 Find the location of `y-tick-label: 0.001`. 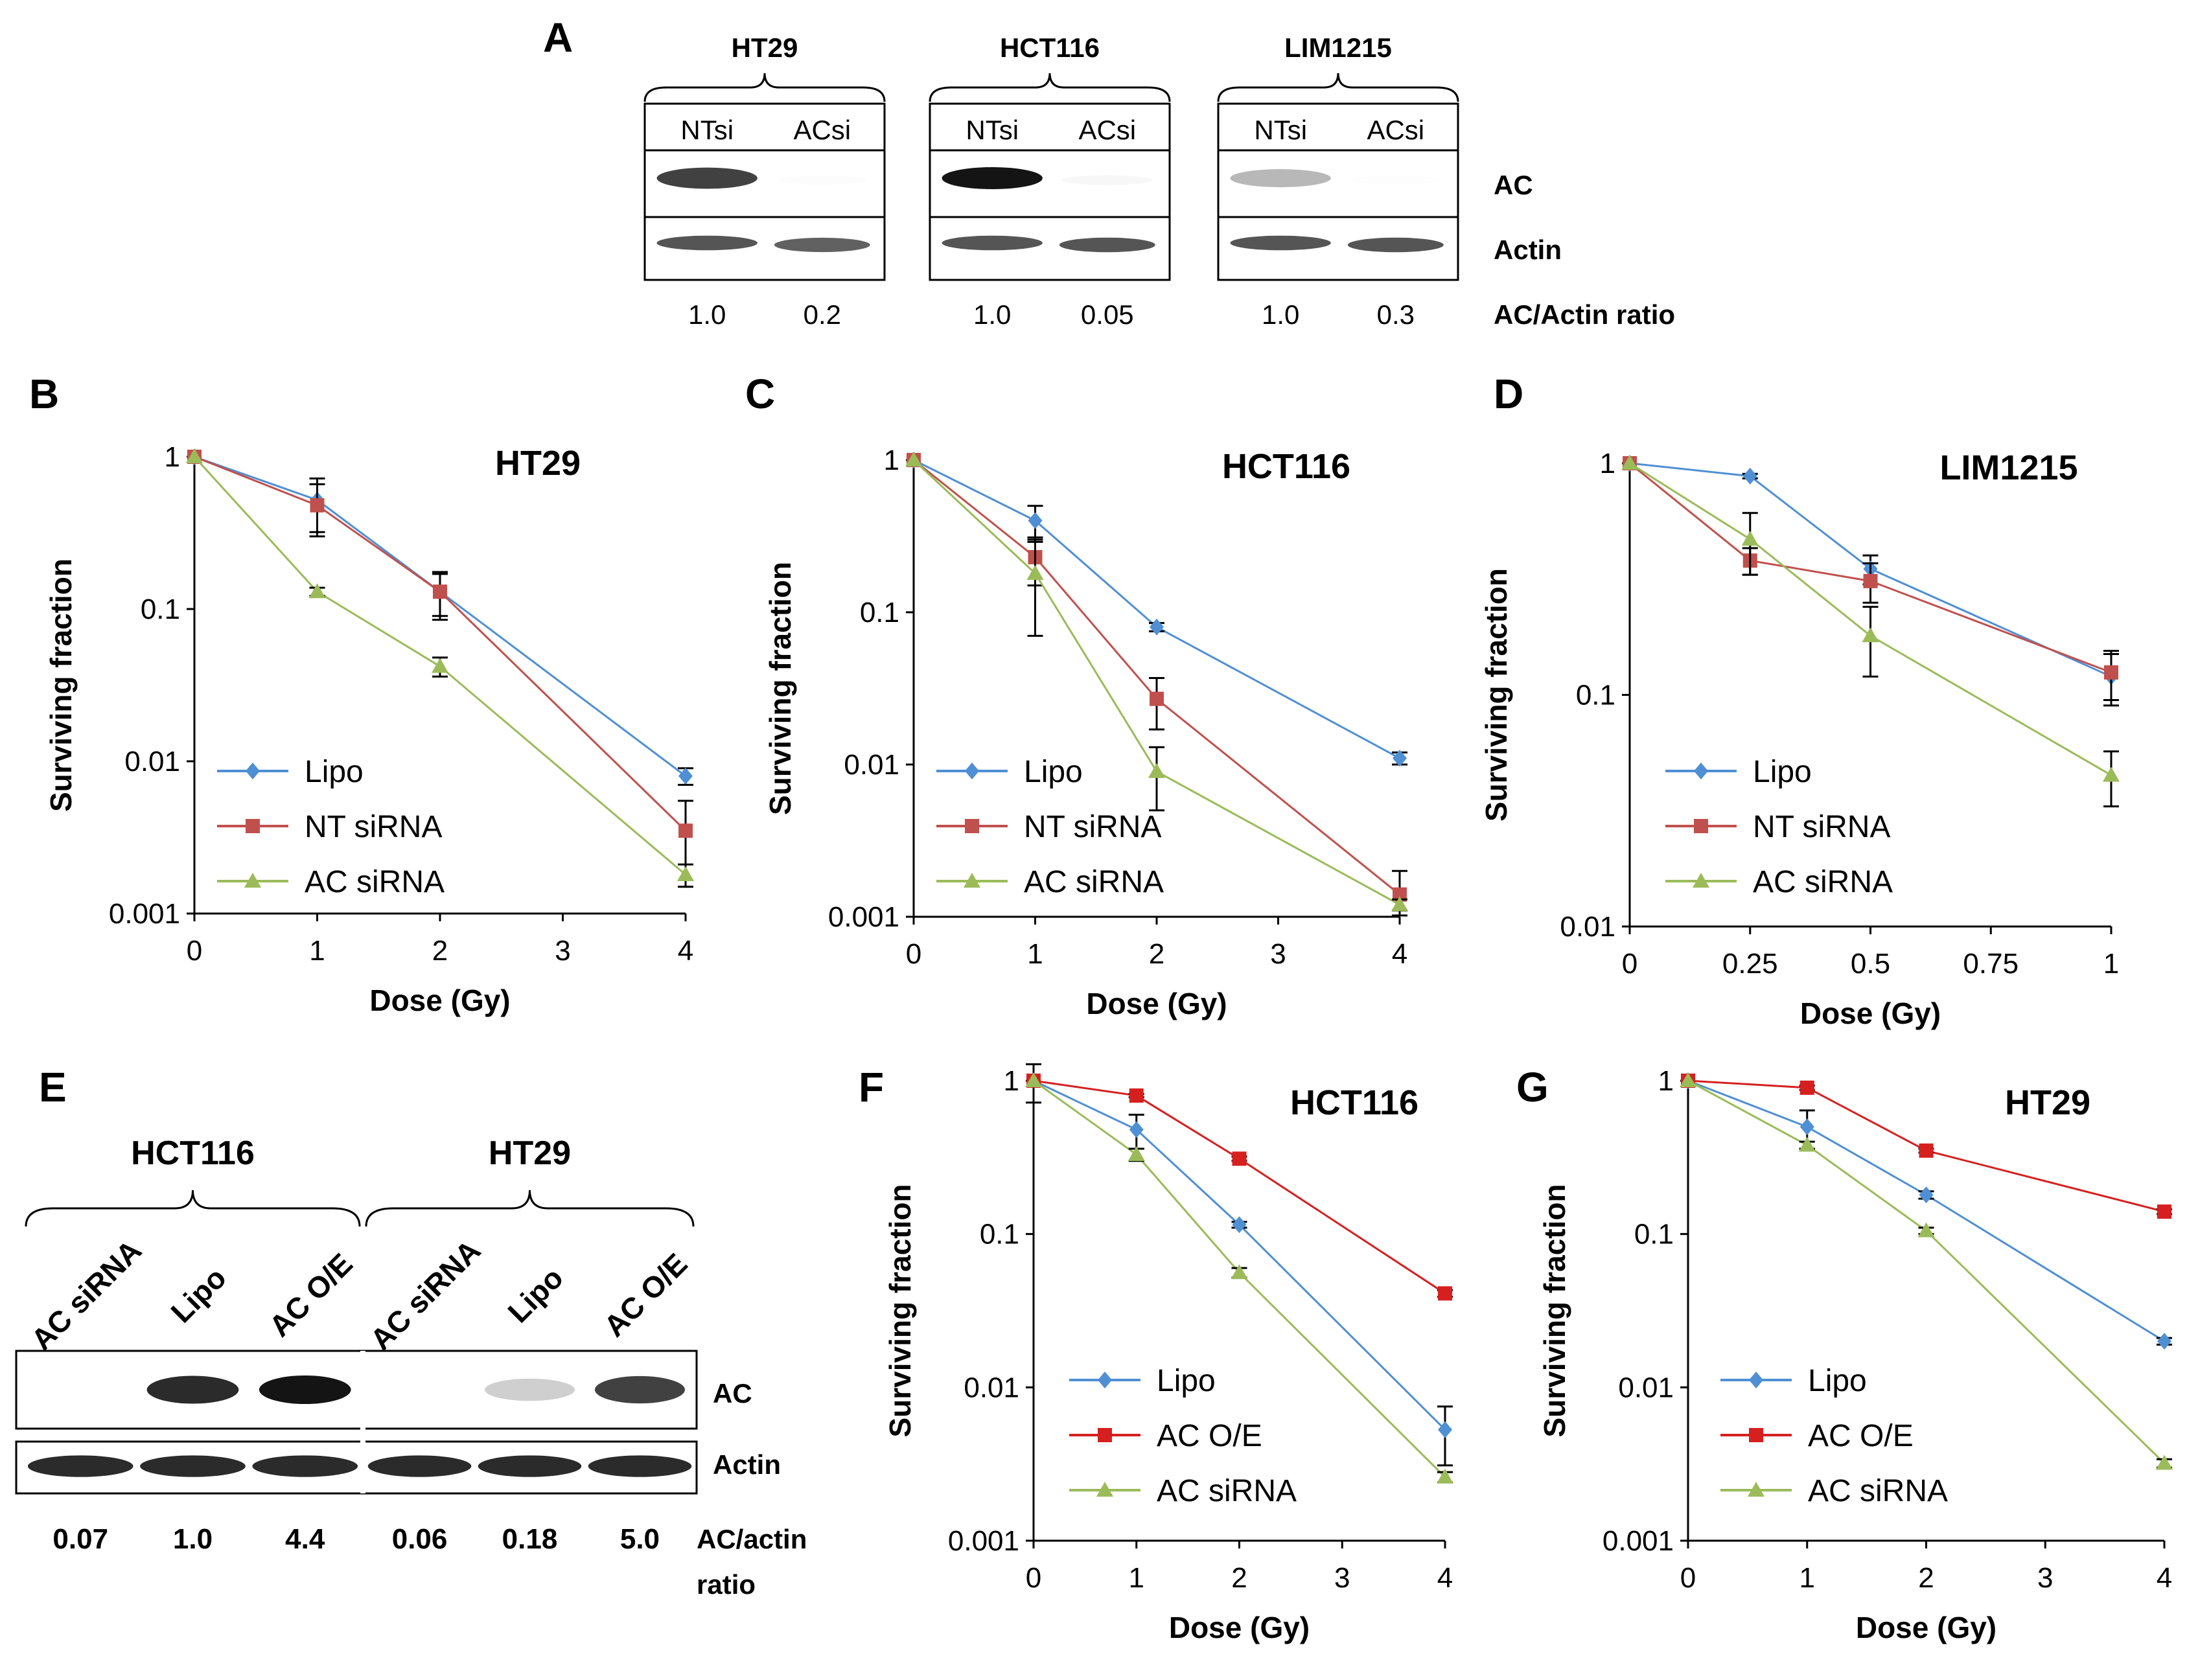

y-tick-label: 0.001 is located at coordinates (863, 917).